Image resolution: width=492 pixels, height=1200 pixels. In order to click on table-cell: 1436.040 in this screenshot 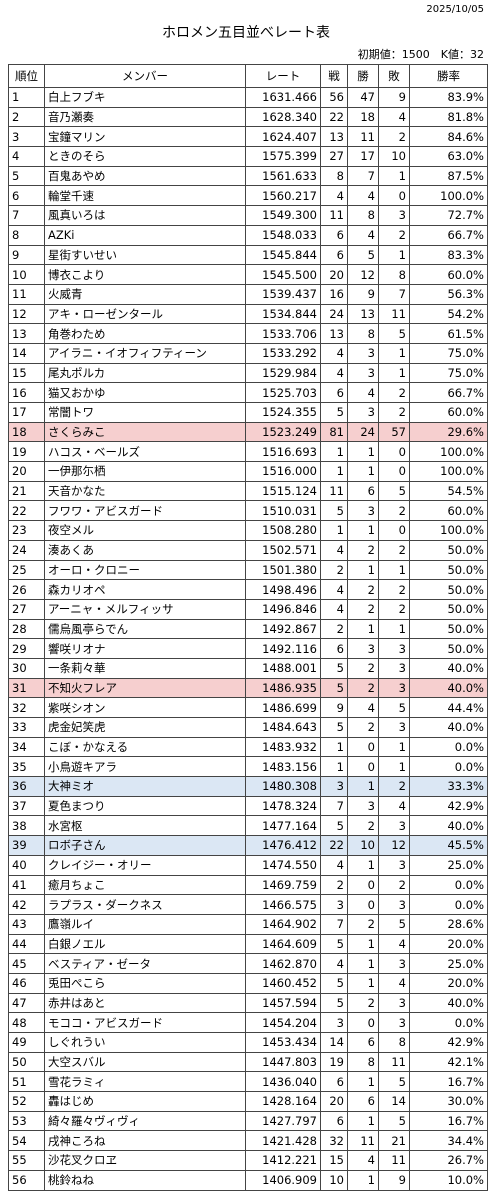, I will do `click(283, 1082)`.